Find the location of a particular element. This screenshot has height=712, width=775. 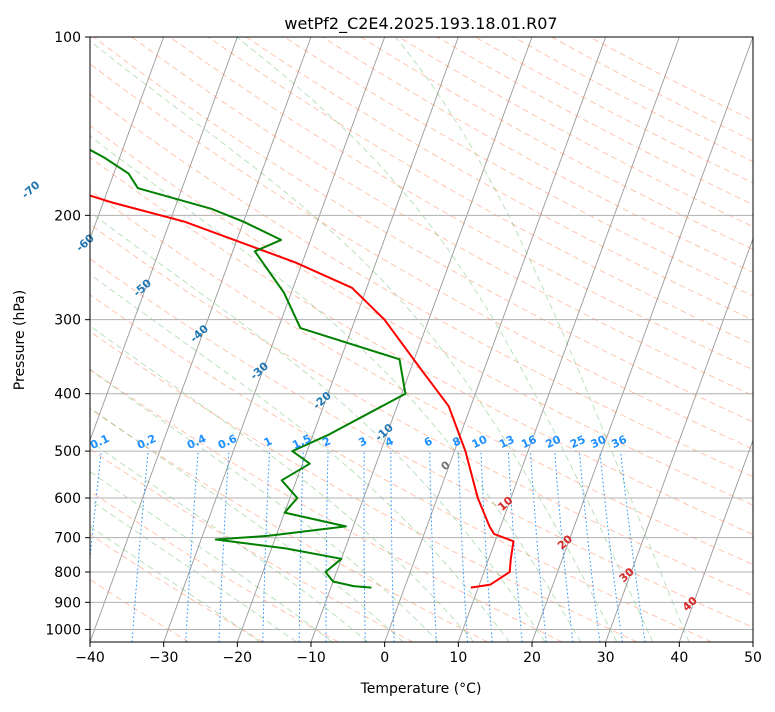

y-tick-label: 300 is located at coordinates (67, 321).